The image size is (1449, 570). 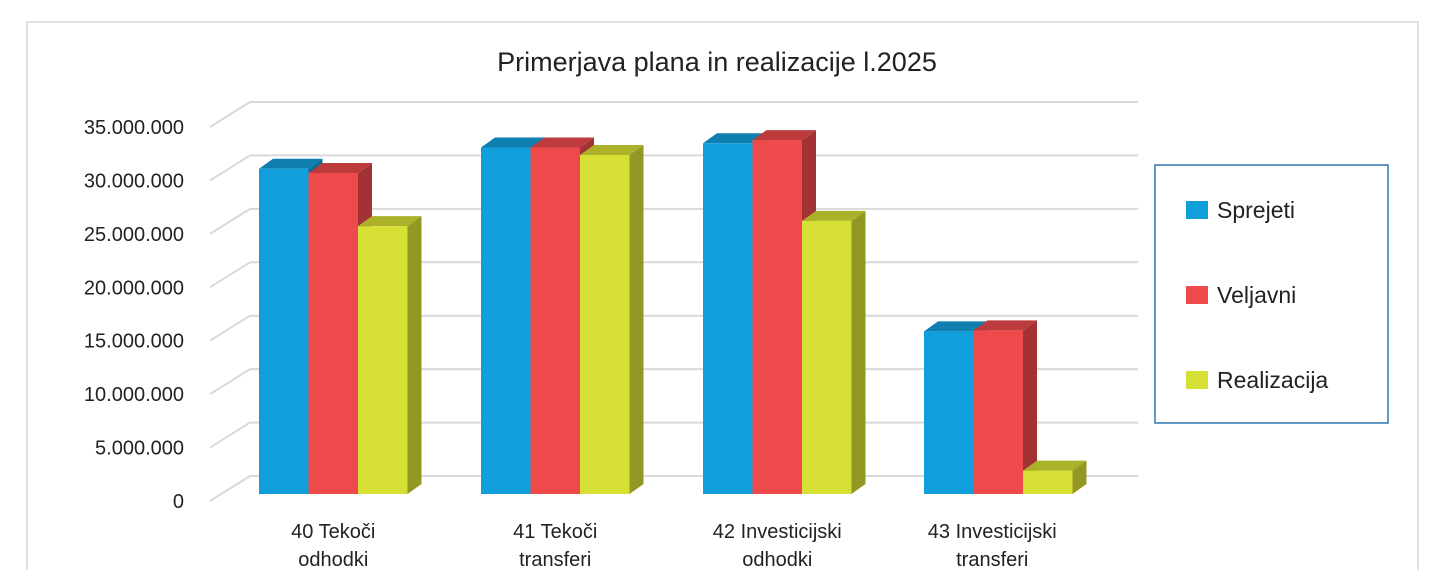 What do you see at coordinates (134, 235) in the screenshot?
I see `y-tick-label: 25.000.000` at bounding box center [134, 235].